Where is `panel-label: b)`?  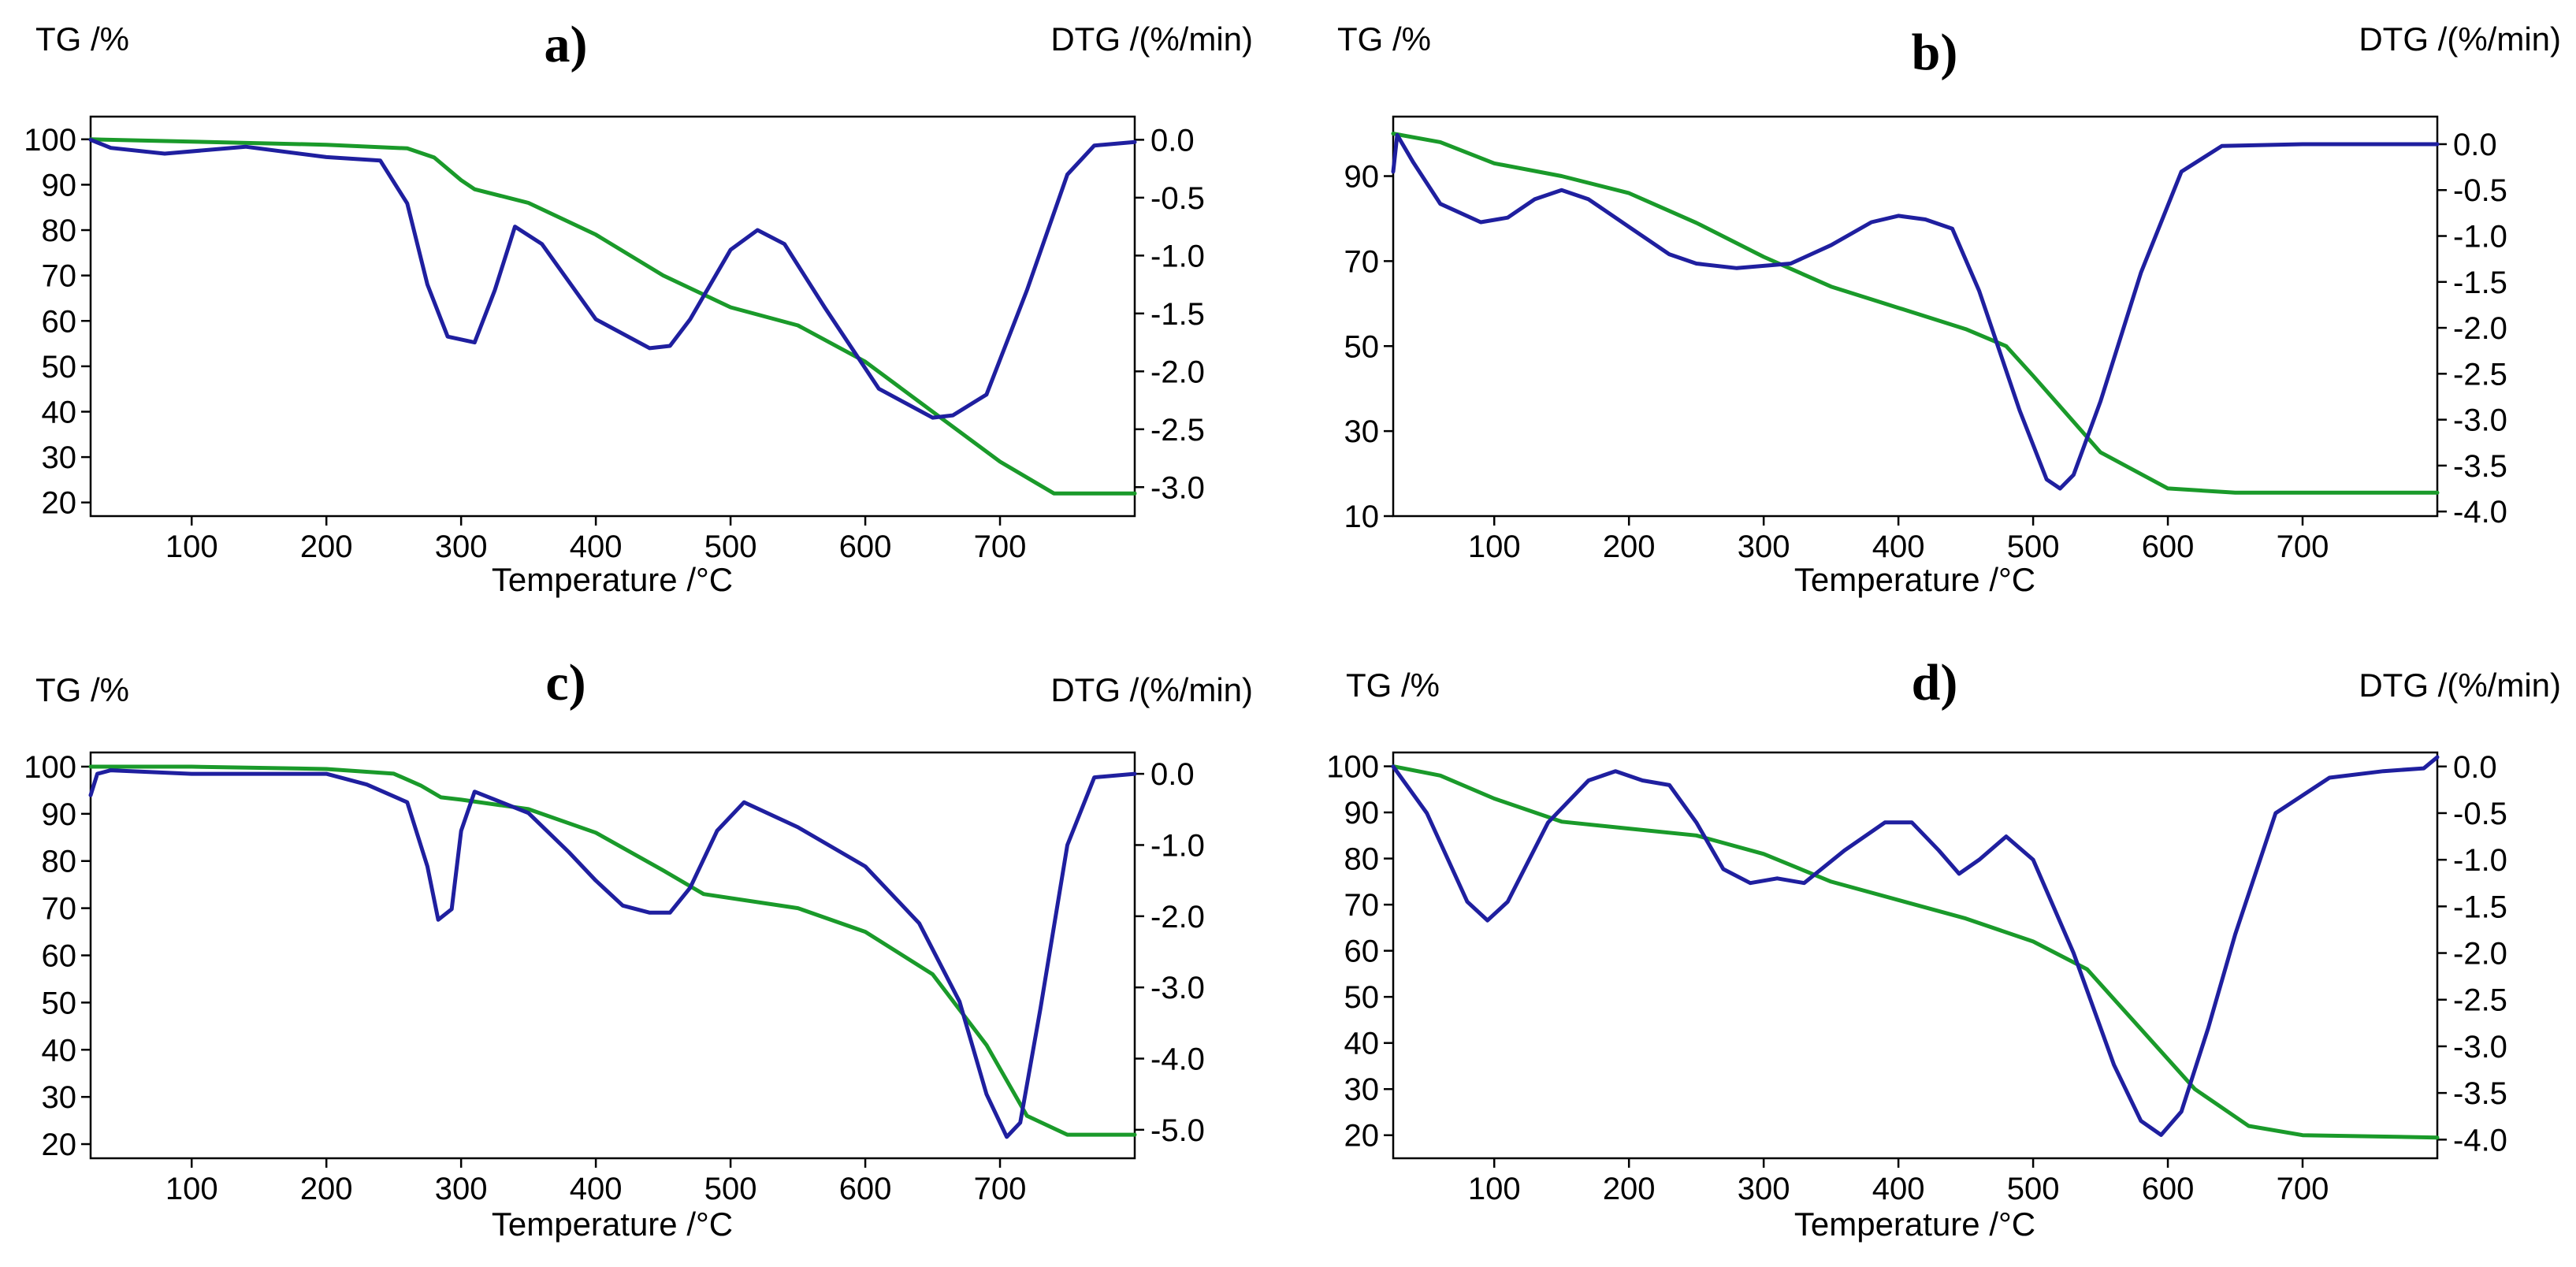 panel-label: b) is located at coordinates (1935, 52).